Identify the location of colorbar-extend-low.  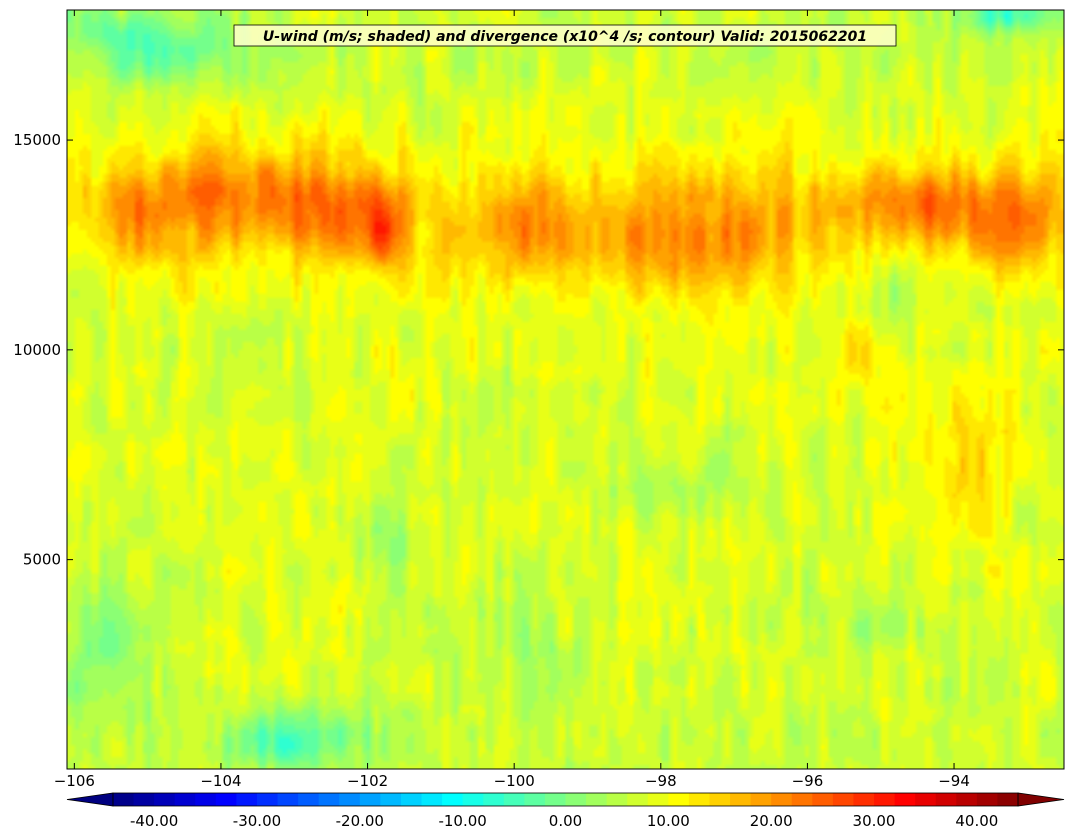
(90, 799).